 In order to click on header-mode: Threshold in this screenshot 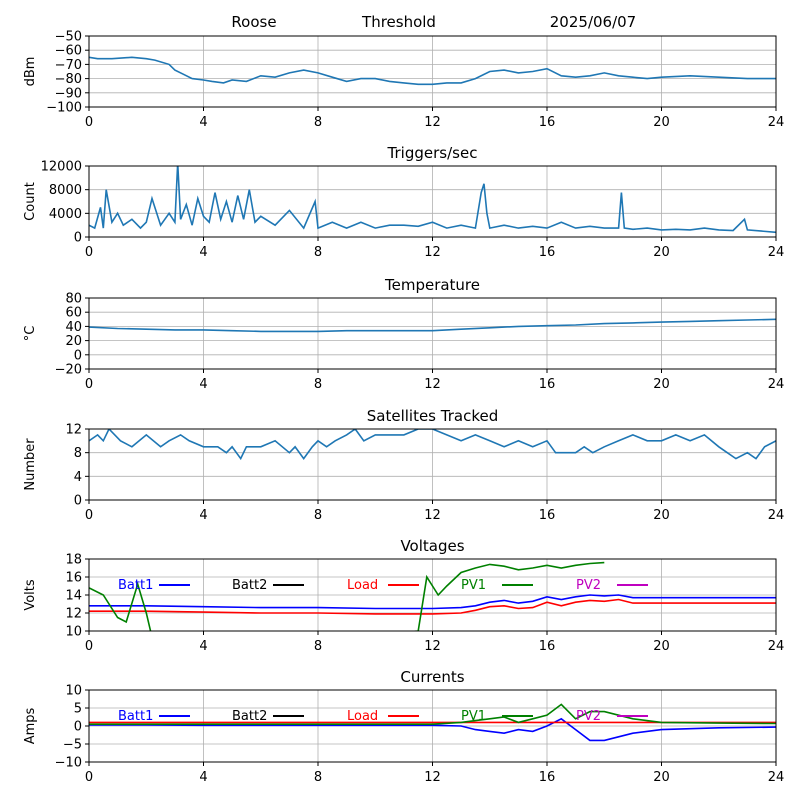, I will do `click(398, 22)`.